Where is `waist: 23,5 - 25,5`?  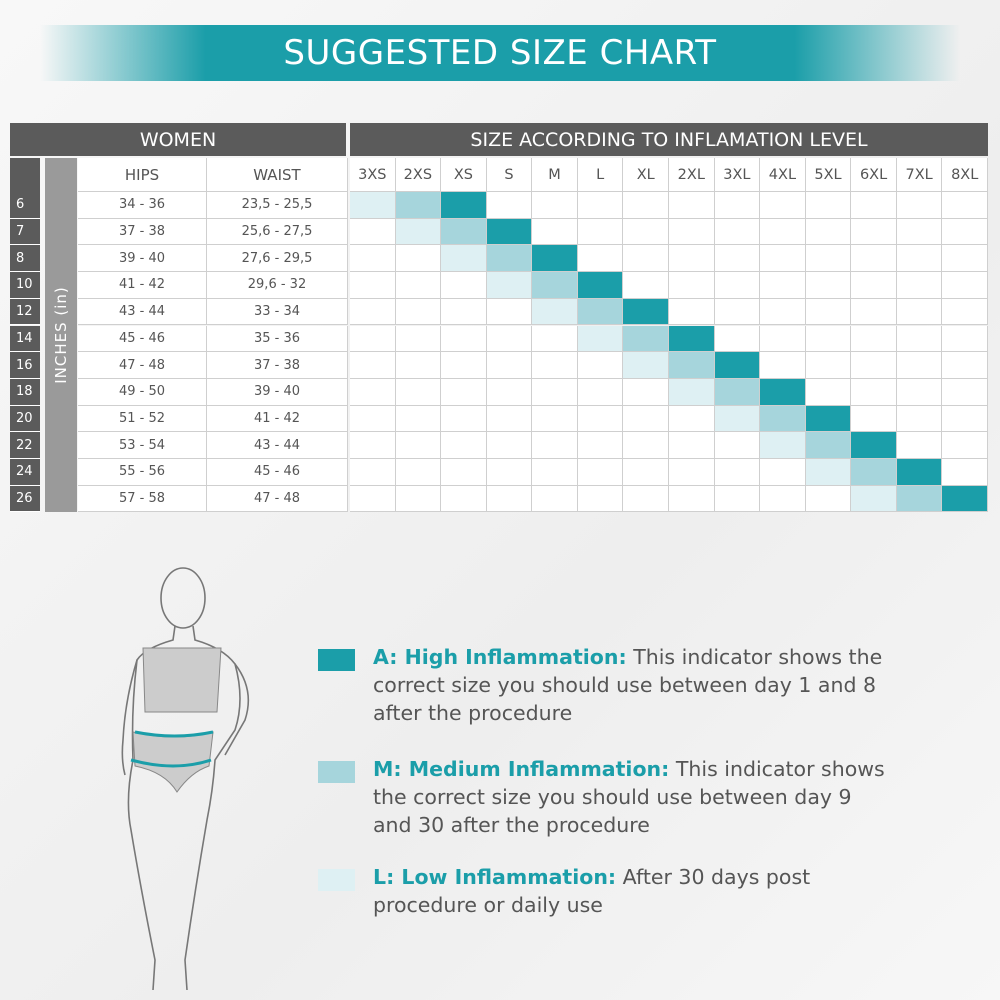
waist: 23,5 - 25,5 is located at coordinates (277, 205).